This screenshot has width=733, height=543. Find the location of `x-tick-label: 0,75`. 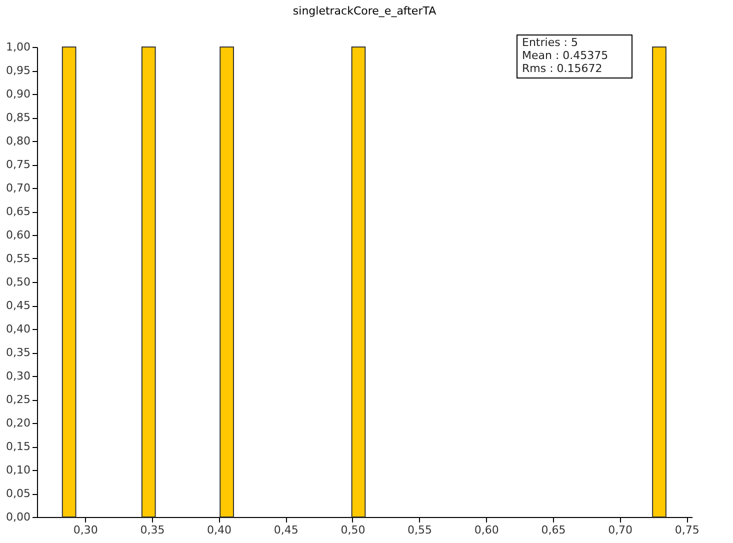

x-tick-label: 0,75 is located at coordinates (687, 530).